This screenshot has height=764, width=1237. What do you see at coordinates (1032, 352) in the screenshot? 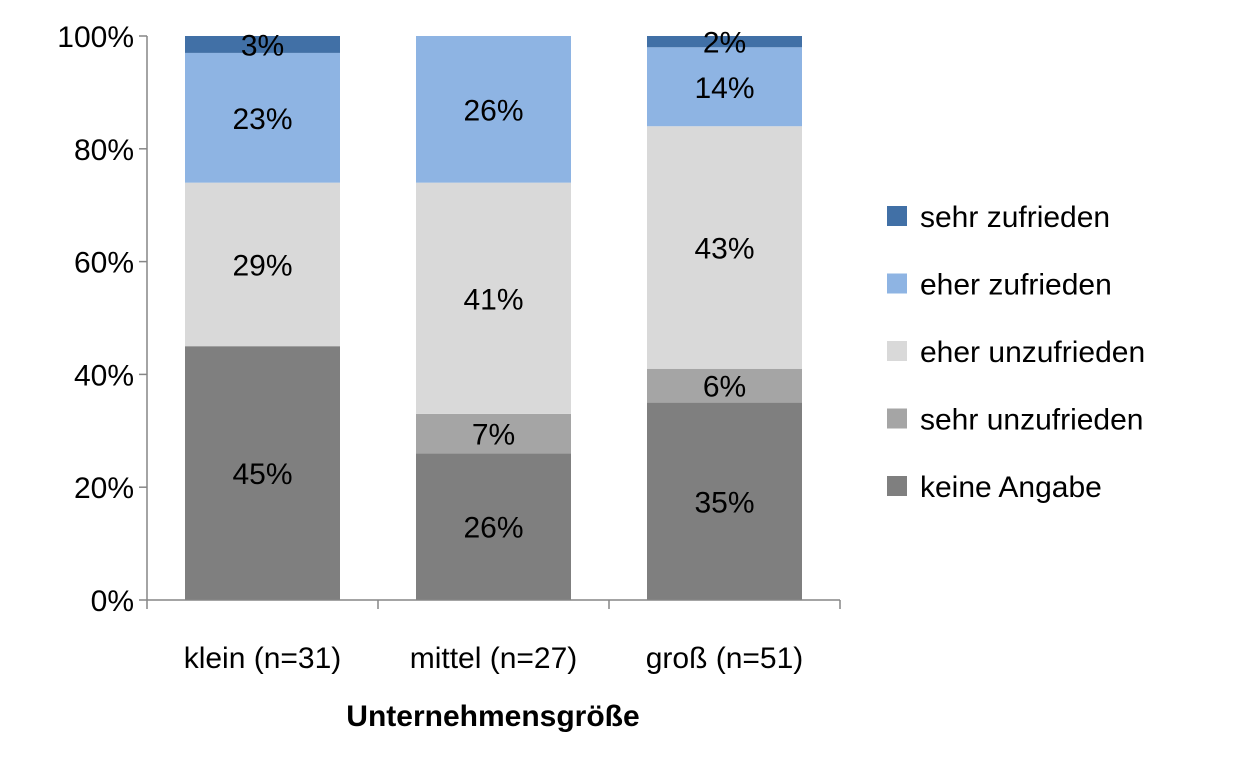
I see `legend-label: eher unzufrieden` at bounding box center [1032, 352].